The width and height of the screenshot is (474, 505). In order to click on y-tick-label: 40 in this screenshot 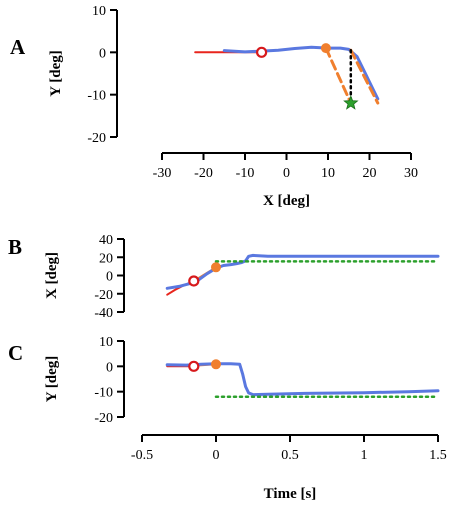, I will do `click(106, 240)`.